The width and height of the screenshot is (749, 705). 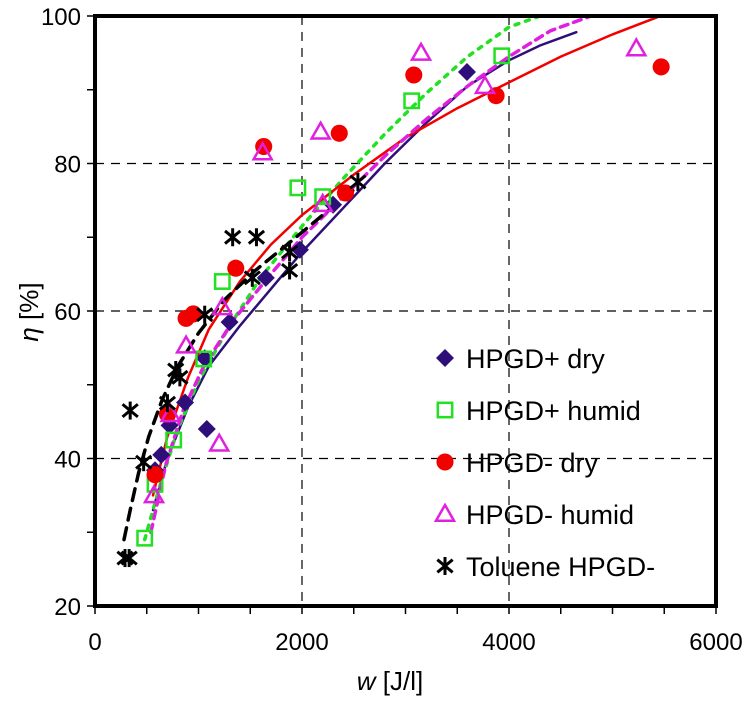 I want to click on legend-label: HPGD+ dry, so click(x=535, y=359).